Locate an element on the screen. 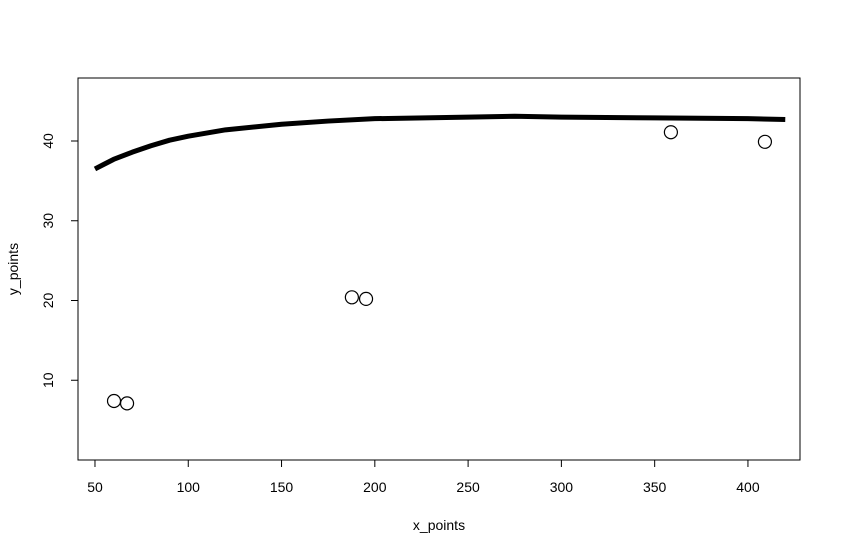  x-tick-label: 300 is located at coordinates (562, 487).